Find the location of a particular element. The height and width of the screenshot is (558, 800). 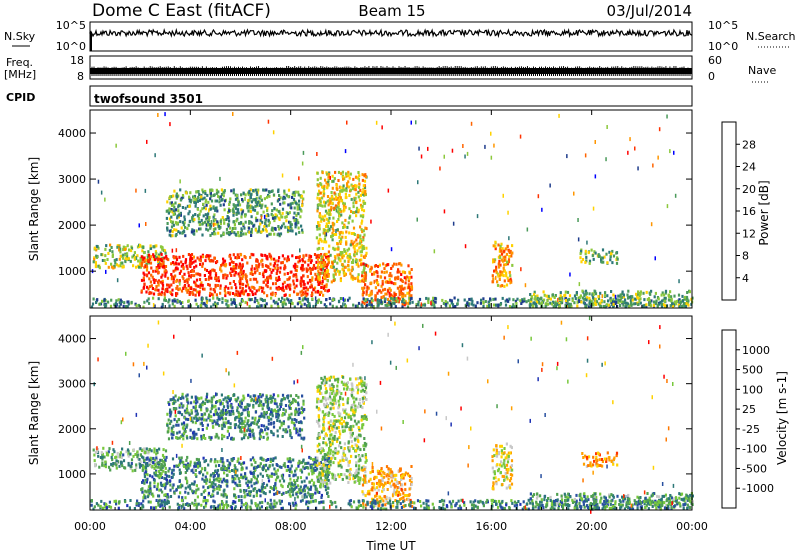

header-station: Dome C East (fitACF) is located at coordinates (181, 11).